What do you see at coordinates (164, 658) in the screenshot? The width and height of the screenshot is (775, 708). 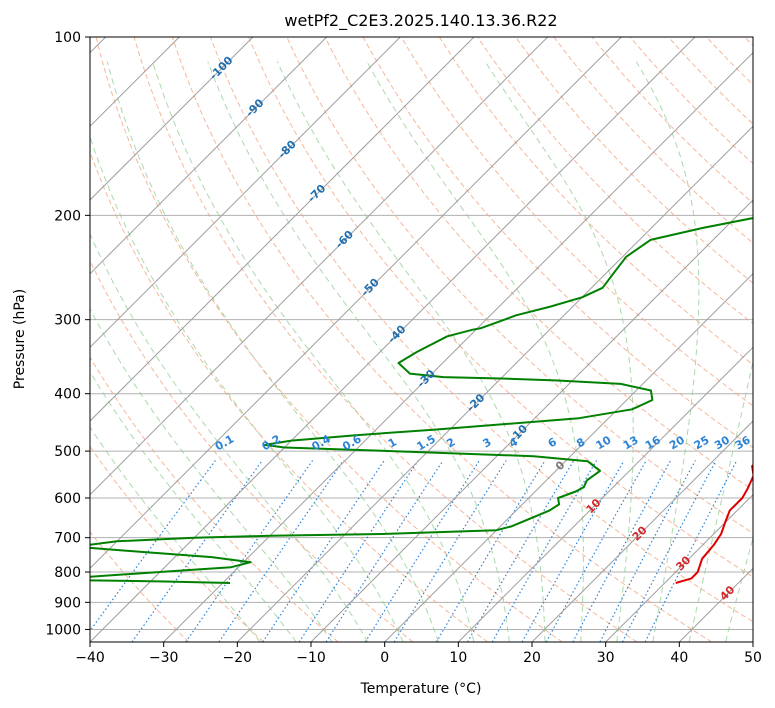 I see `x-tick-label: −30` at bounding box center [164, 658].